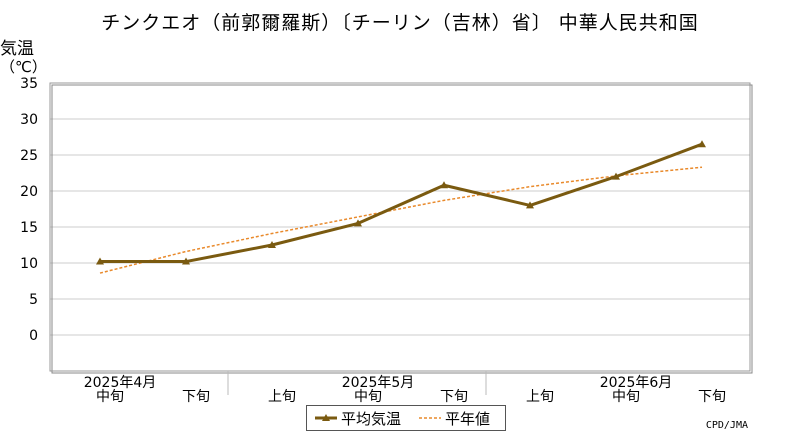  What do you see at coordinates (29, 120) in the screenshot?
I see `y-tick-label: 30` at bounding box center [29, 120].